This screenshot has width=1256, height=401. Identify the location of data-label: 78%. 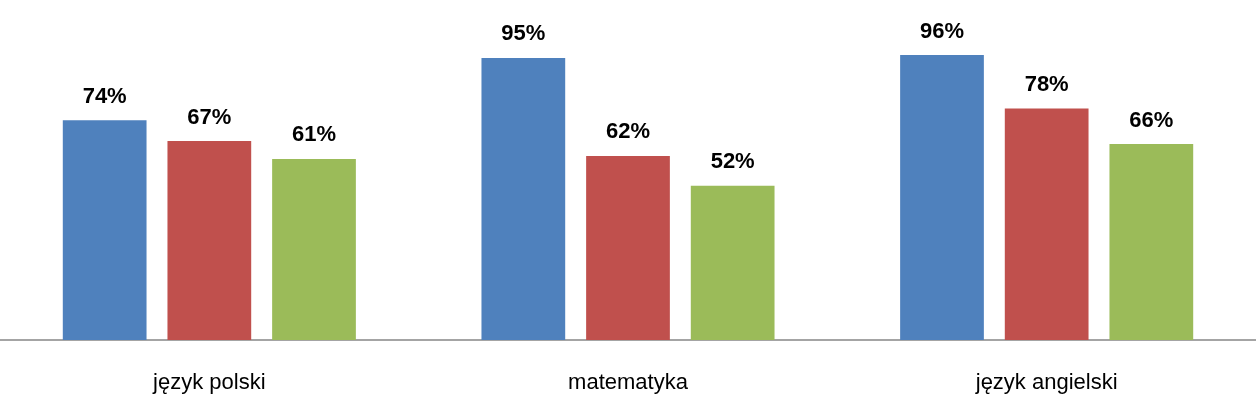
(1046, 83).